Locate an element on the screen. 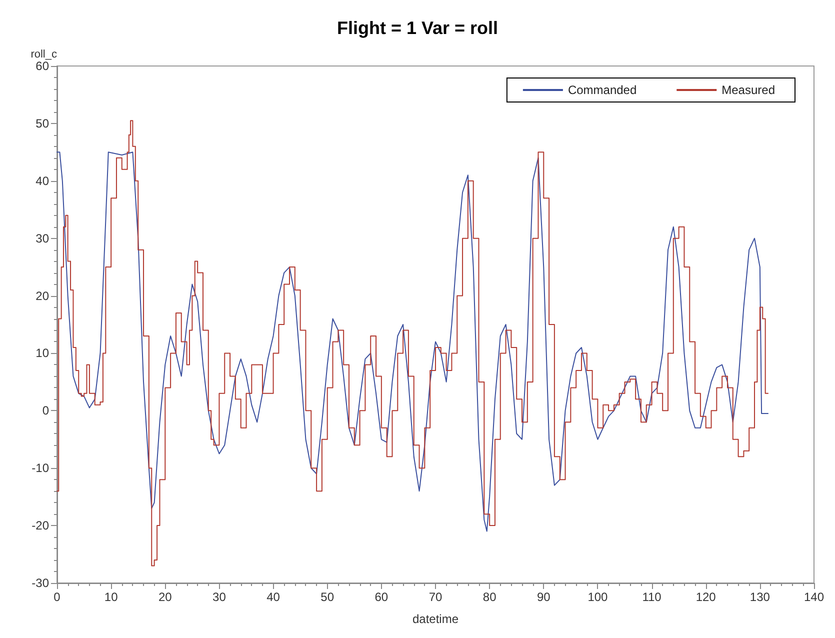 The height and width of the screenshot is (638, 835). x-tick-label: 130 is located at coordinates (760, 597).